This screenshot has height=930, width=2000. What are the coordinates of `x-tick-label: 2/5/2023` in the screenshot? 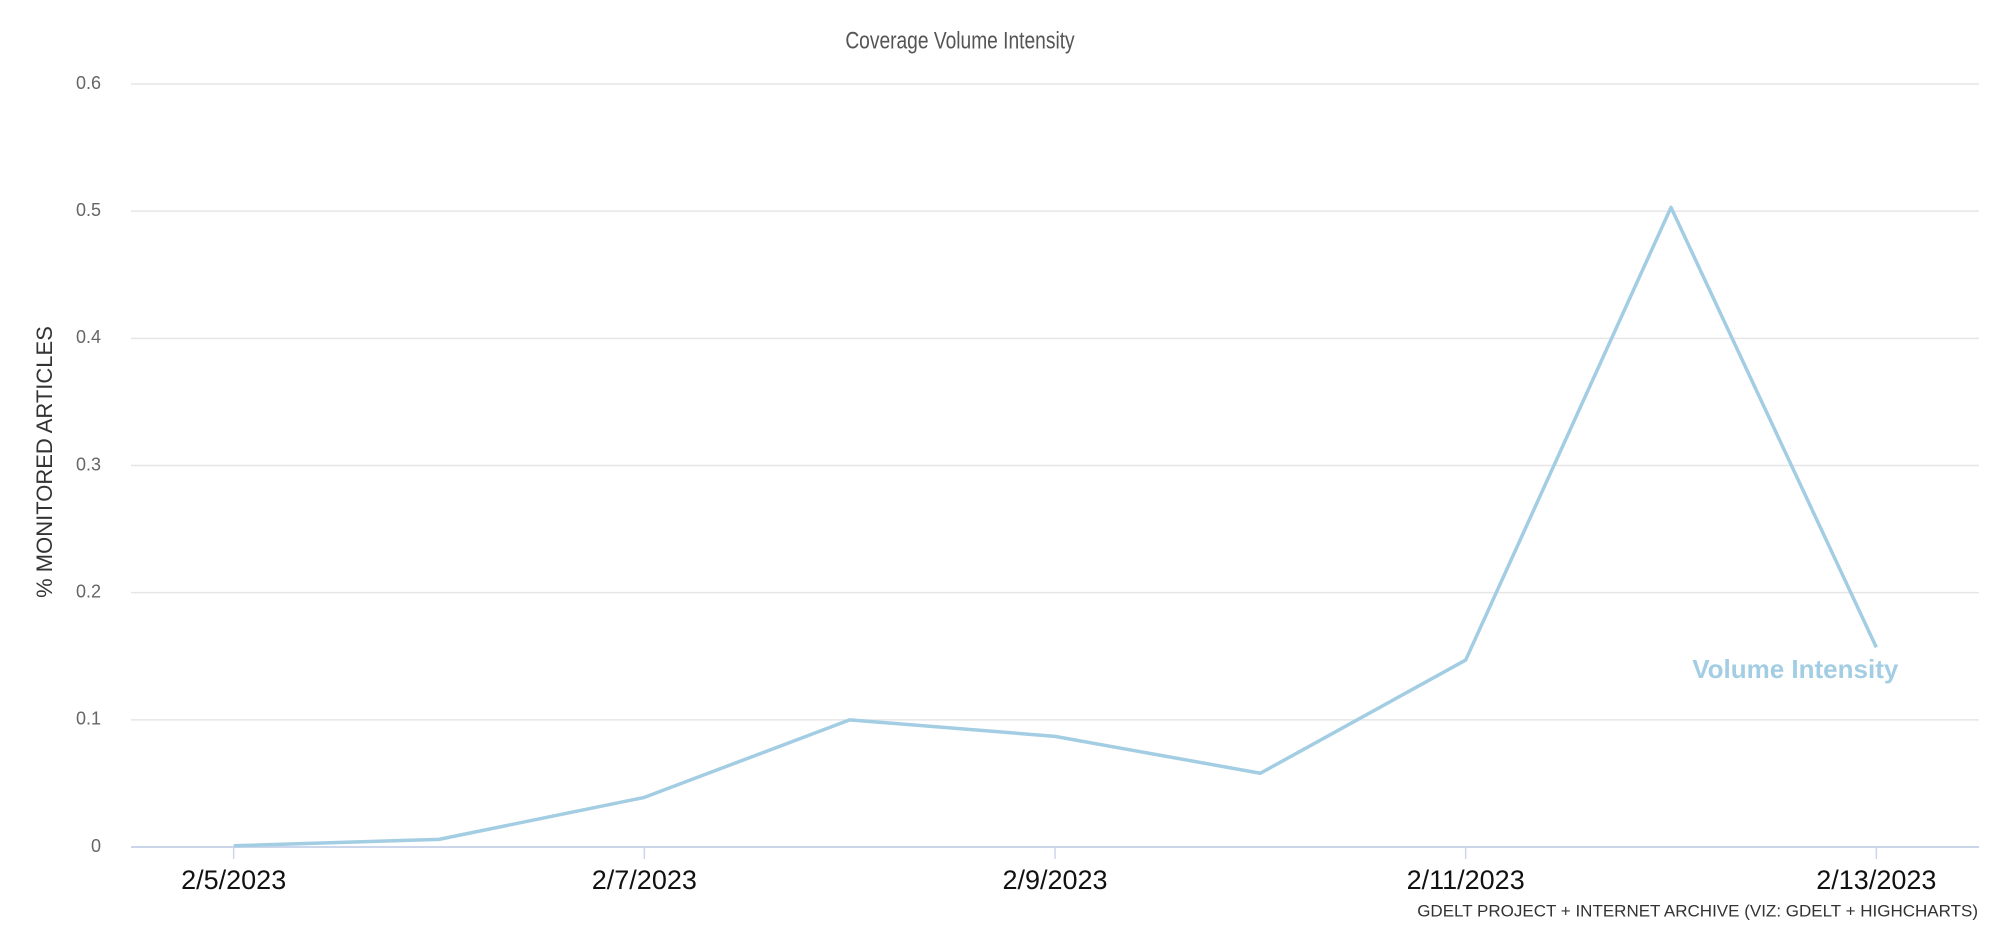 It's located at (233, 880).